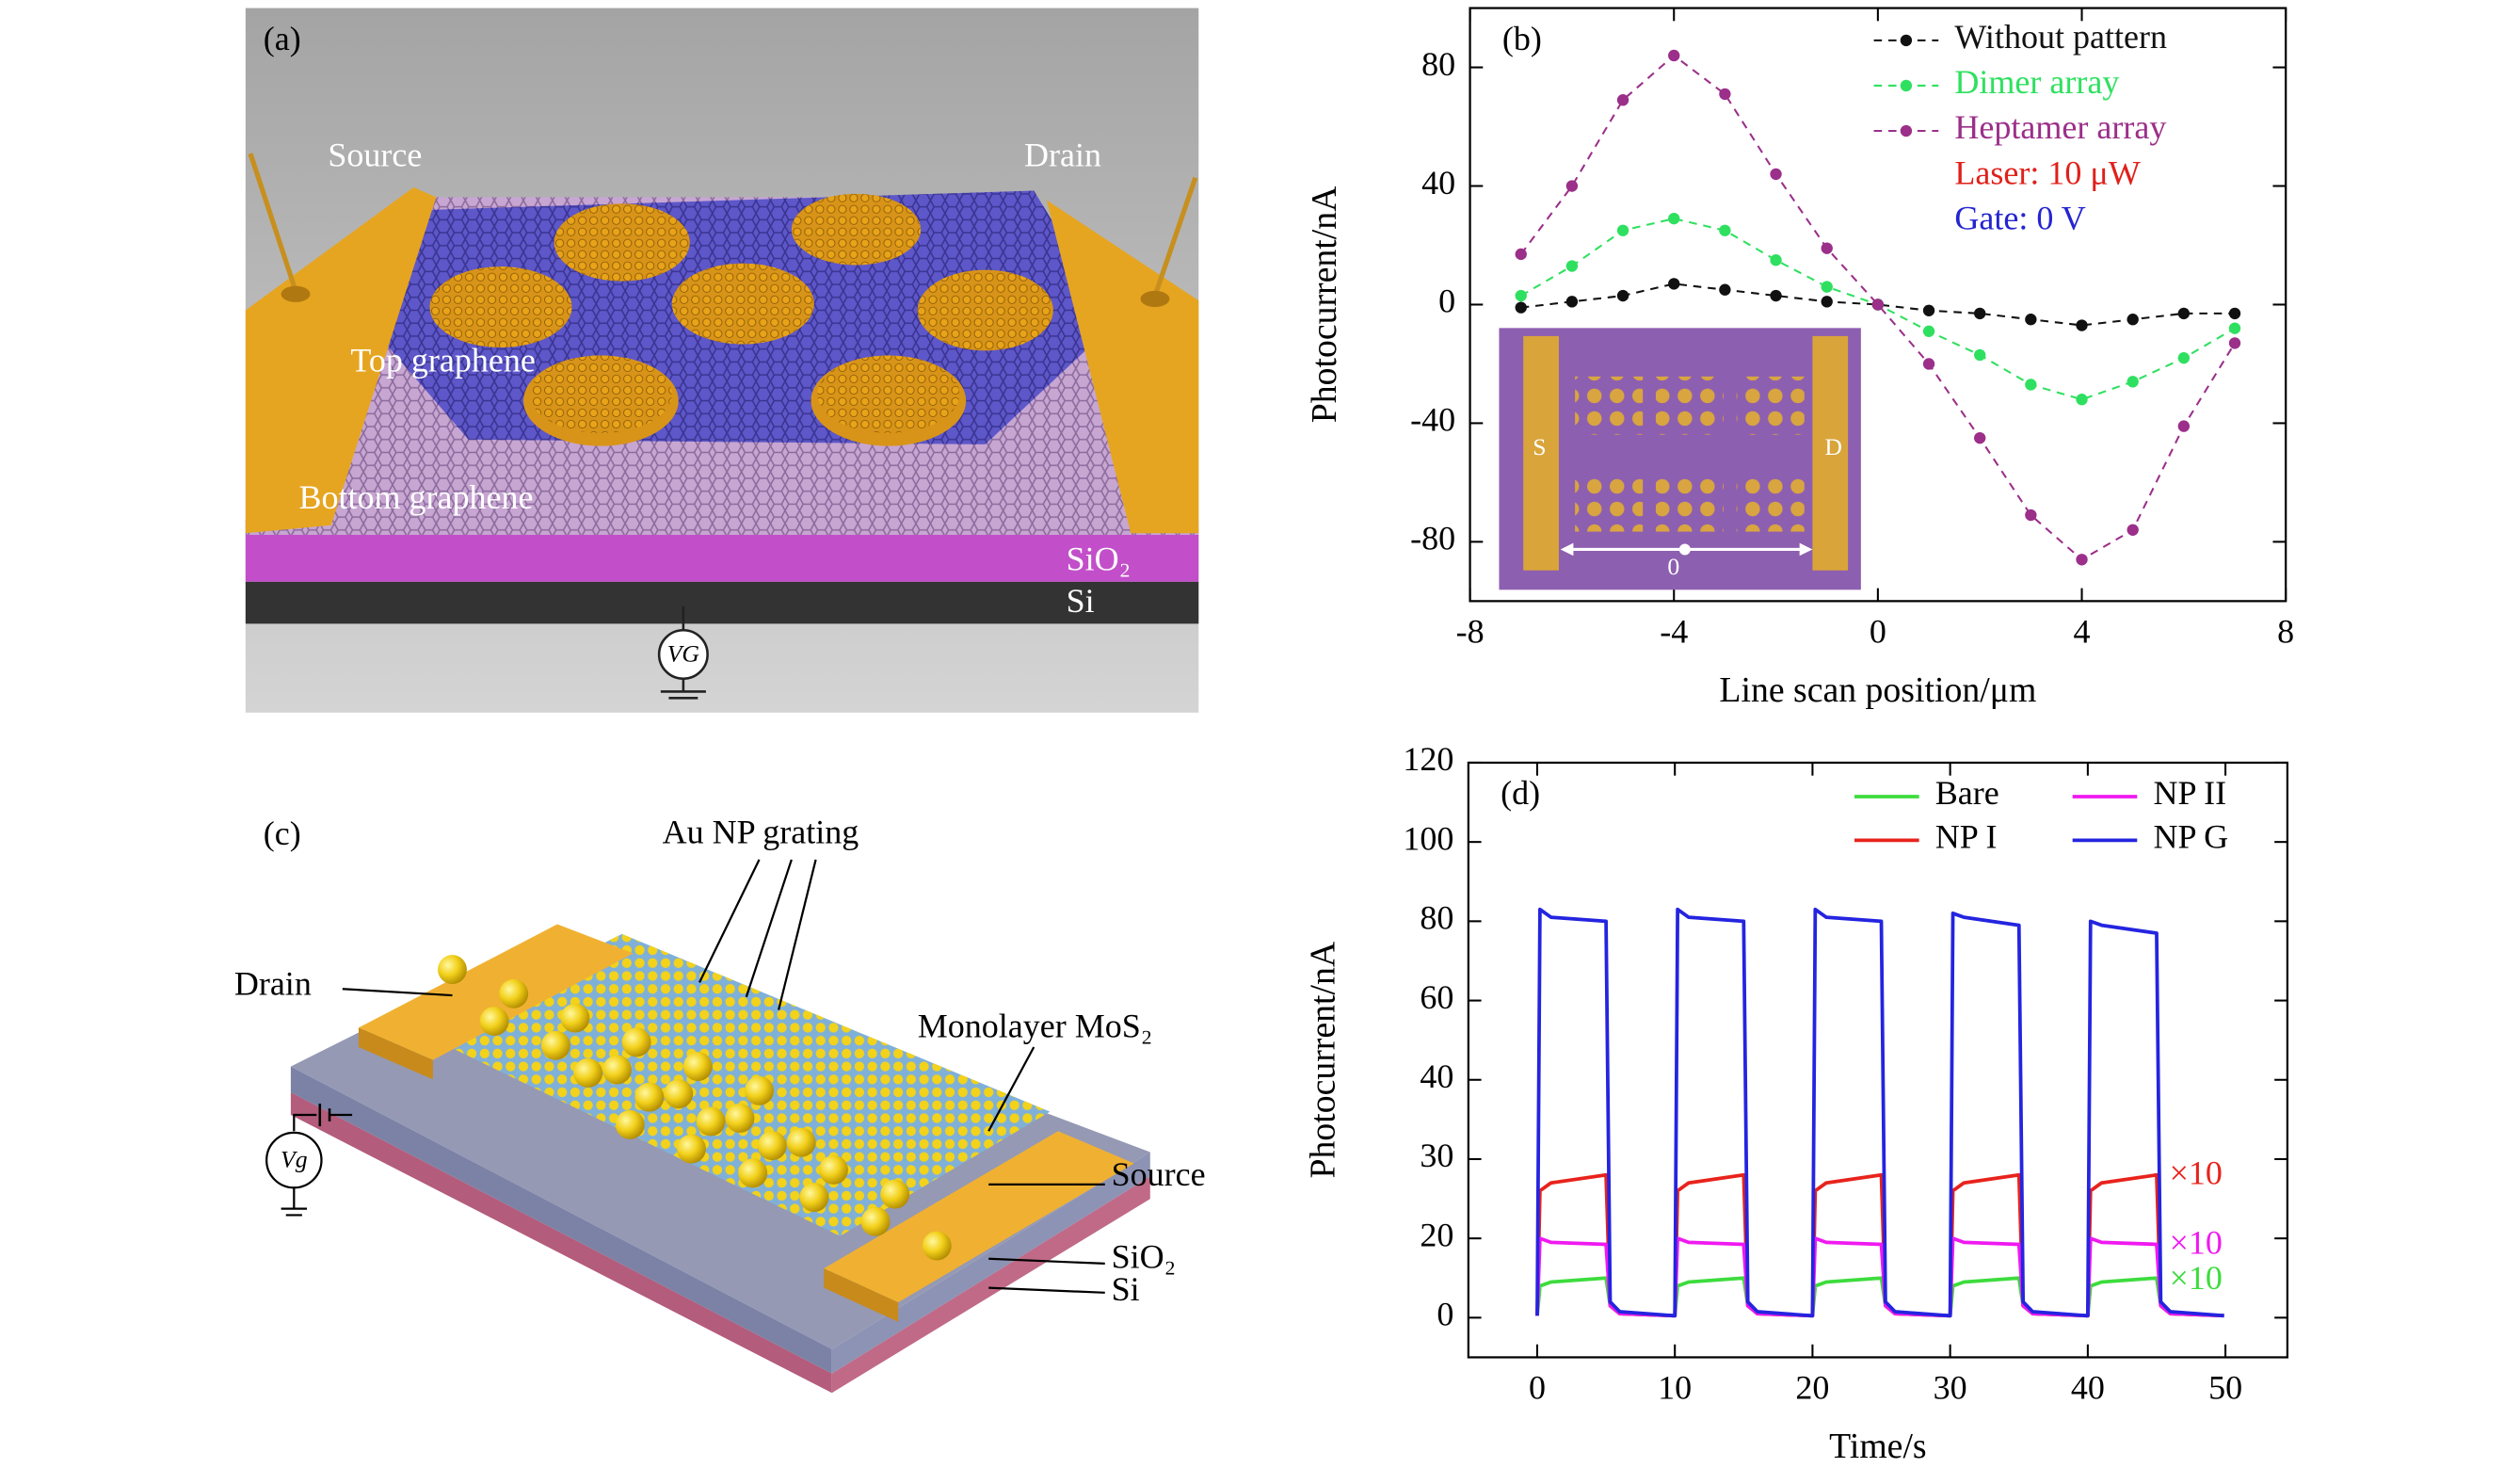 This screenshot has height=1468, width=2520. I want to click on arrow-head, so click(1567, 549).